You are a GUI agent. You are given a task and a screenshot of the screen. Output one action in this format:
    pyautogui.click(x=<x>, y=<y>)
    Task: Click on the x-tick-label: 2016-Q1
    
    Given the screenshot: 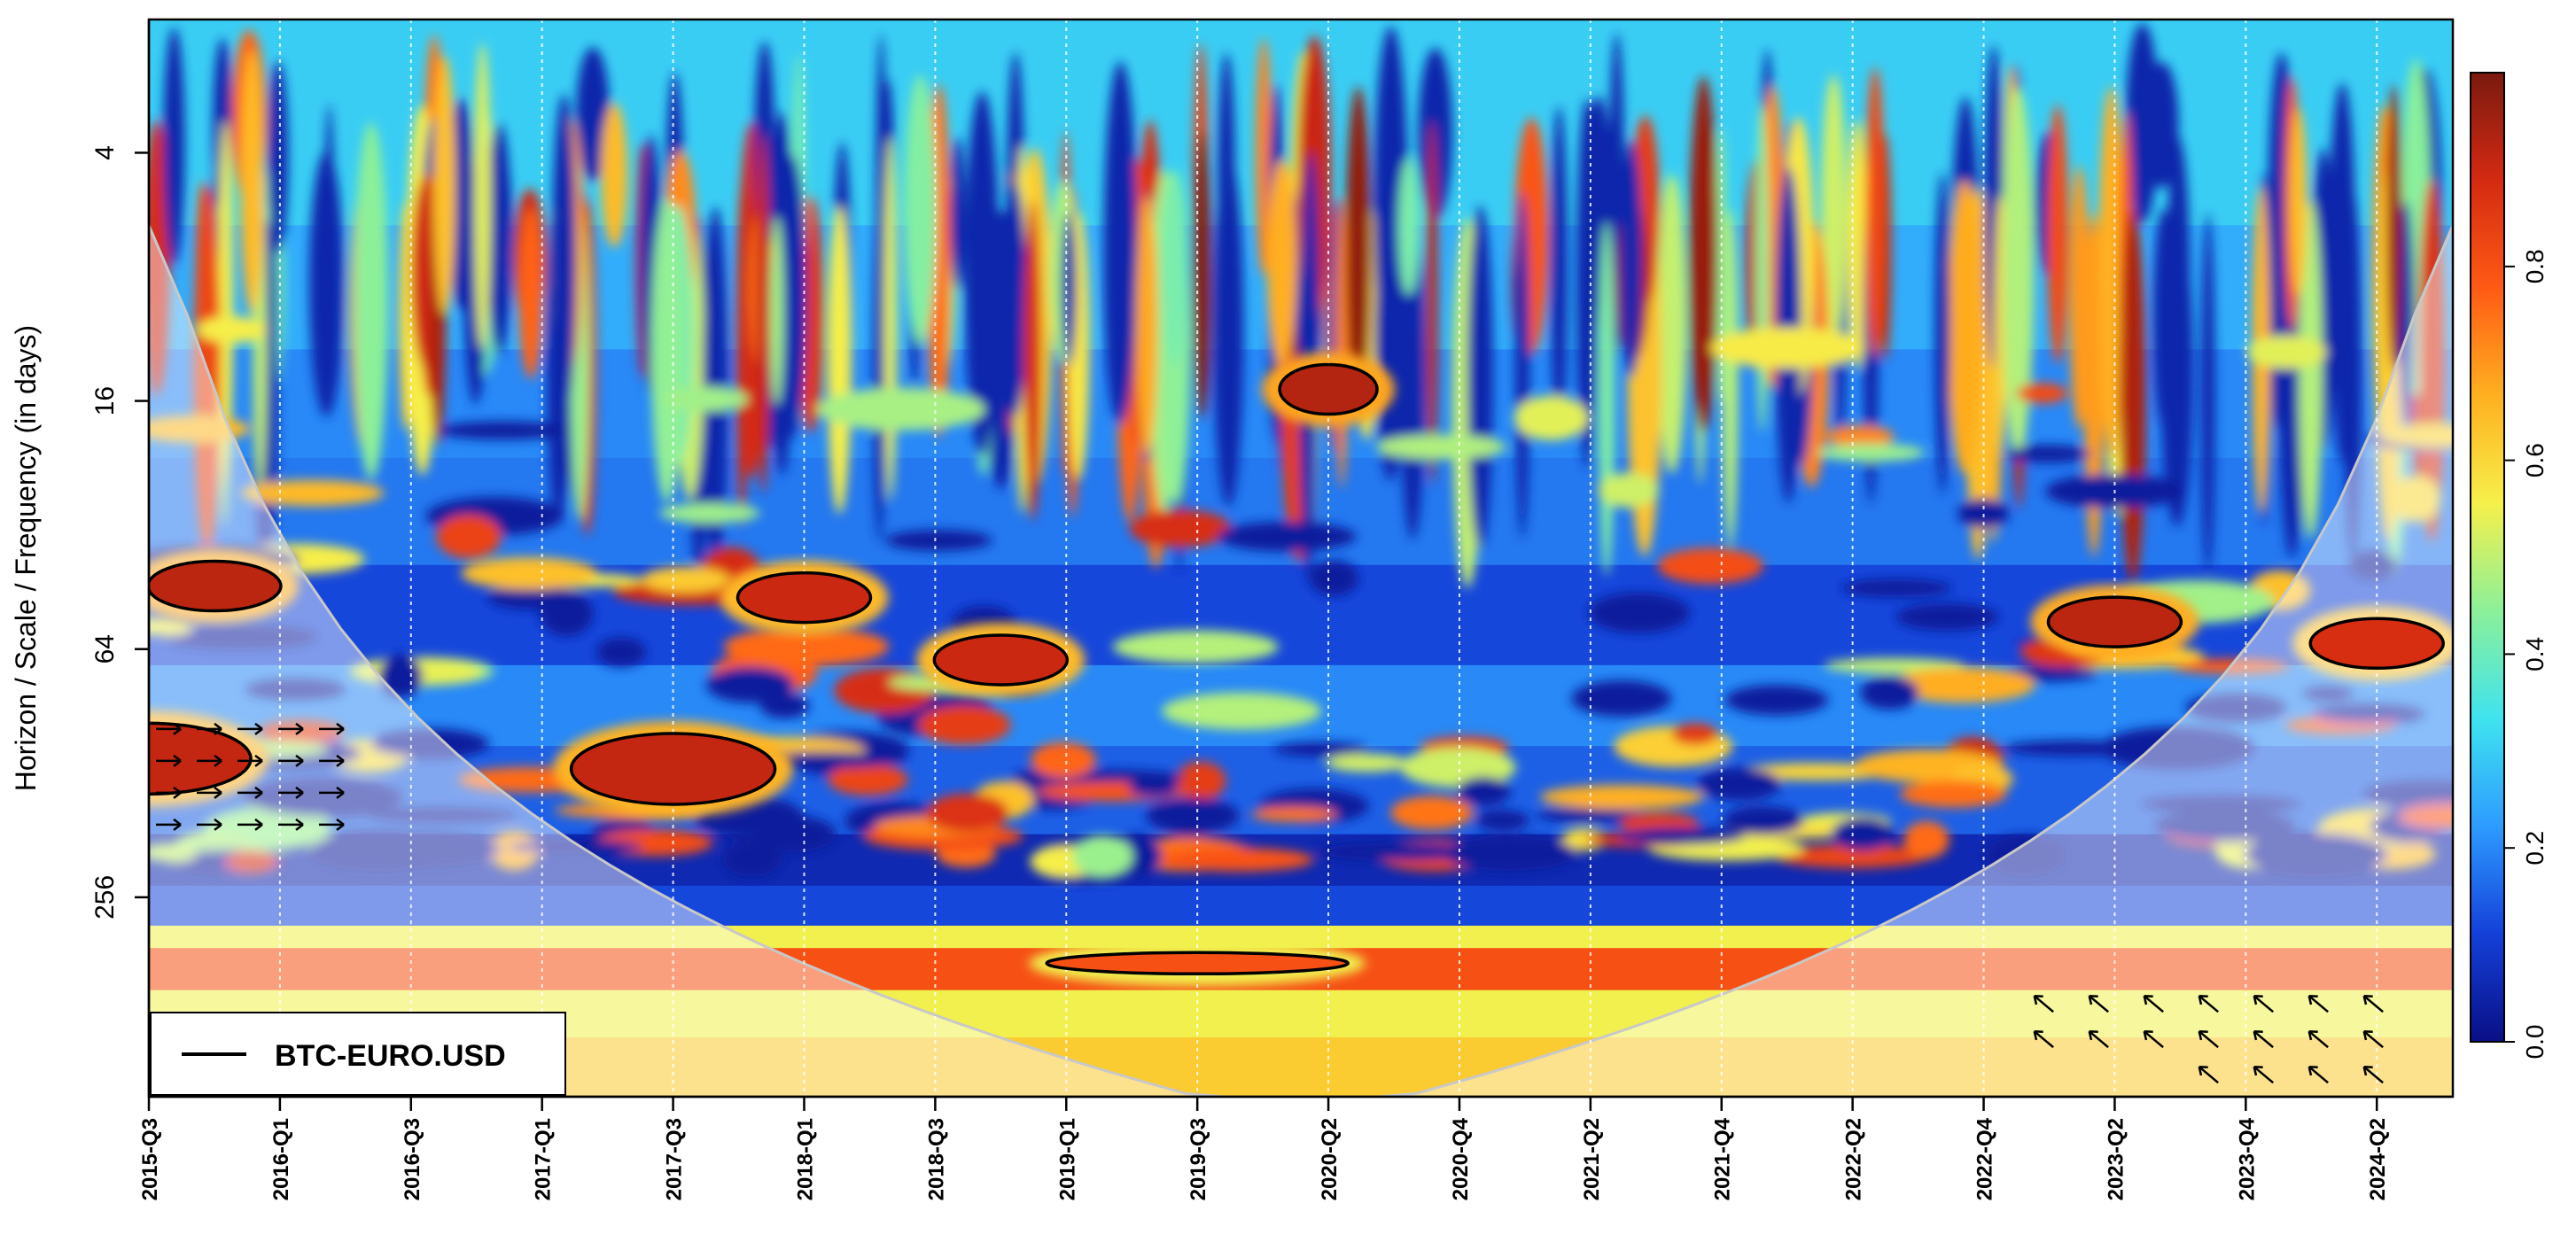 What is the action you would take?
    pyautogui.click(x=281, y=1159)
    